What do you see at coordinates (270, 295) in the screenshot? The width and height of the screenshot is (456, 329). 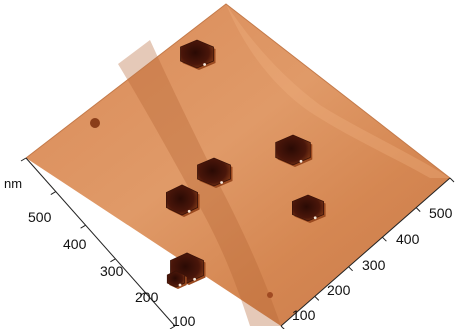 I see `surface-grain-edge` at bounding box center [270, 295].